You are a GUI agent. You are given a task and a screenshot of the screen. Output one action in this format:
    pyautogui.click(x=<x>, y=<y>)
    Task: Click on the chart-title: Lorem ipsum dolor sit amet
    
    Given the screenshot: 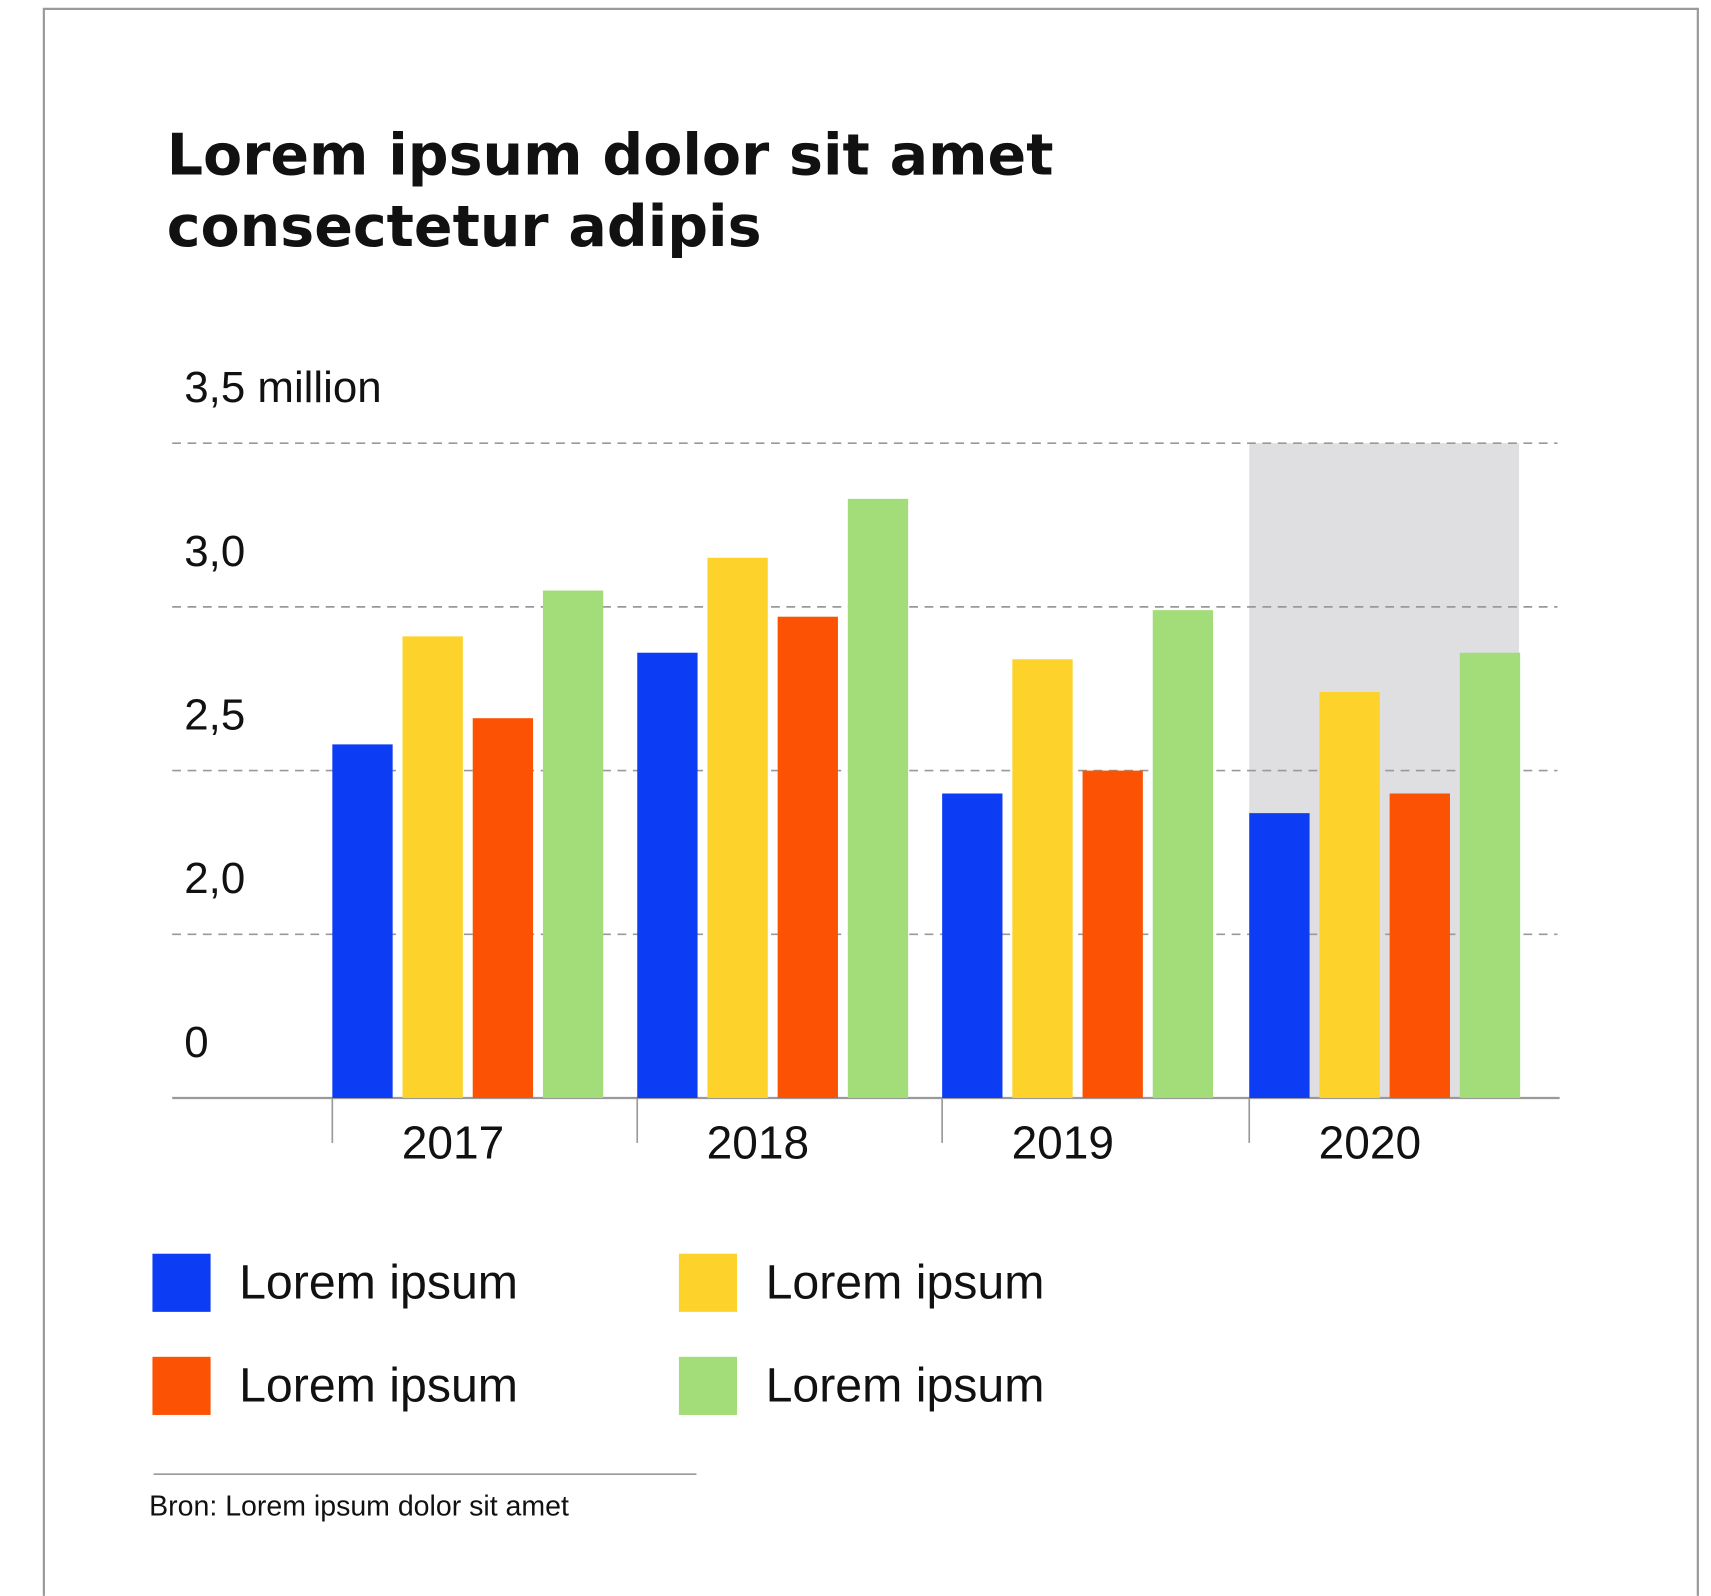 What is the action you would take?
    pyautogui.click(x=610, y=156)
    